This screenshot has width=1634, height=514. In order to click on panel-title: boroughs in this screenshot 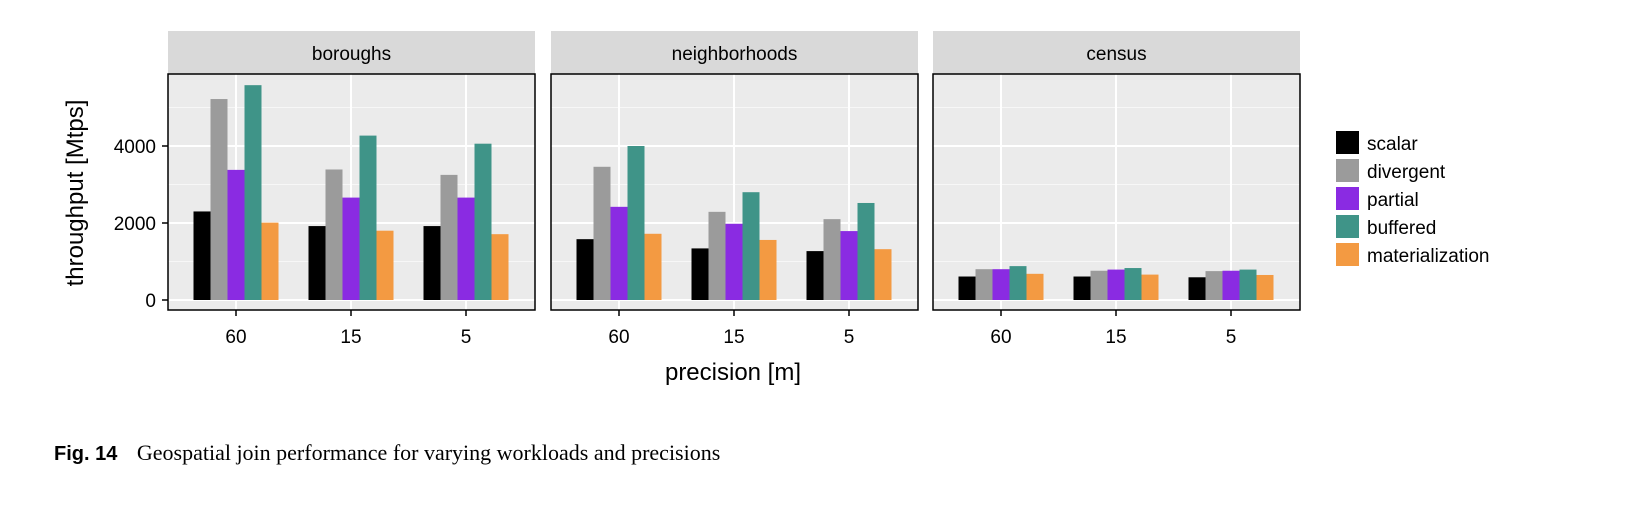, I will do `click(351, 54)`.